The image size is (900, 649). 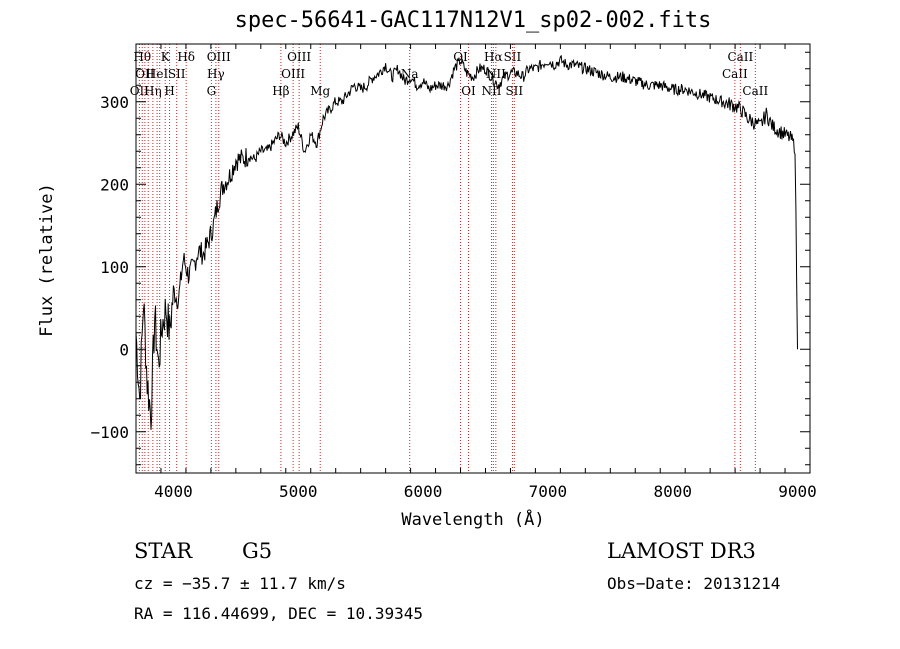 What do you see at coordinates (755, 91) in the screenshot?
I see `line-label-28: CaII` at bounding box center [755, 91].